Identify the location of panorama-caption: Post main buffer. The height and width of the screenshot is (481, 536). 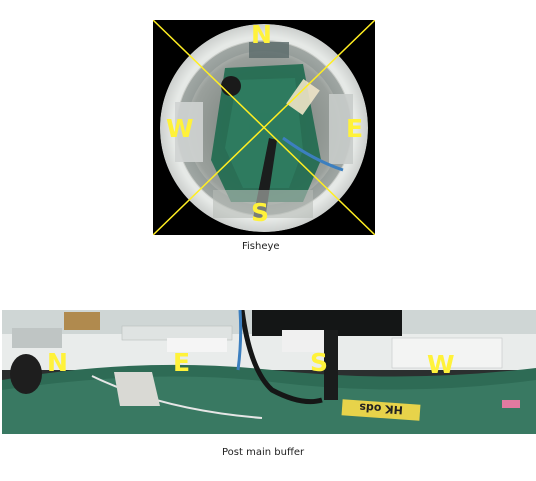
(263, 452).